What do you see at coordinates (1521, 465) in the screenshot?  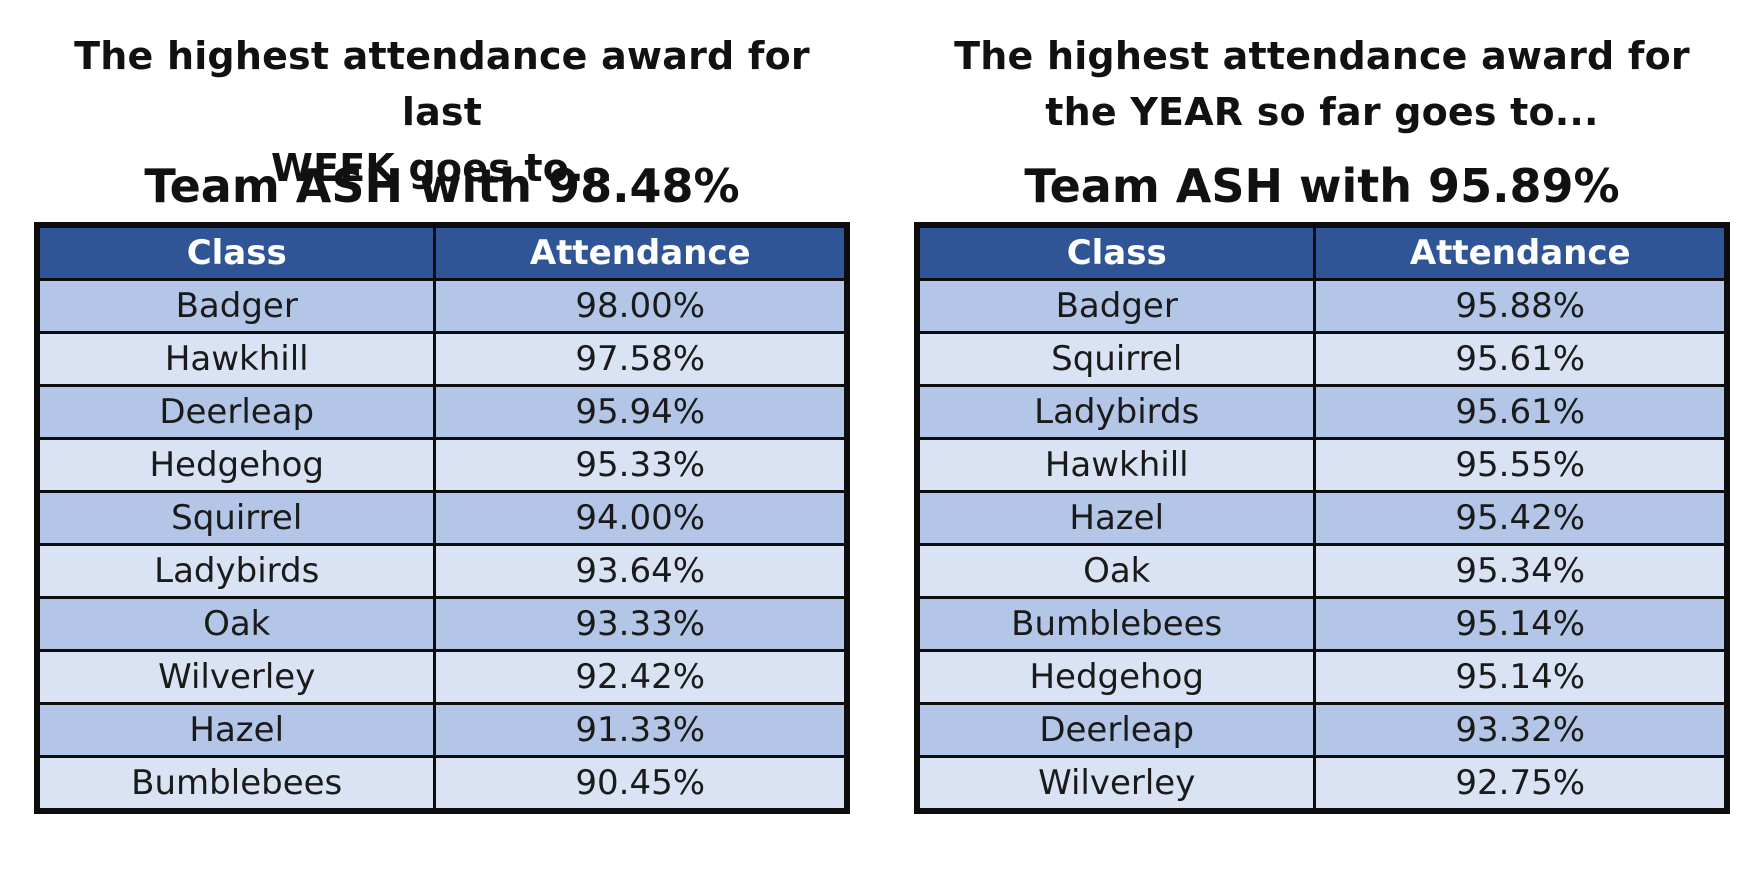 I see `attendance-cell: 95.55%` at bounding box center [1521, 465].